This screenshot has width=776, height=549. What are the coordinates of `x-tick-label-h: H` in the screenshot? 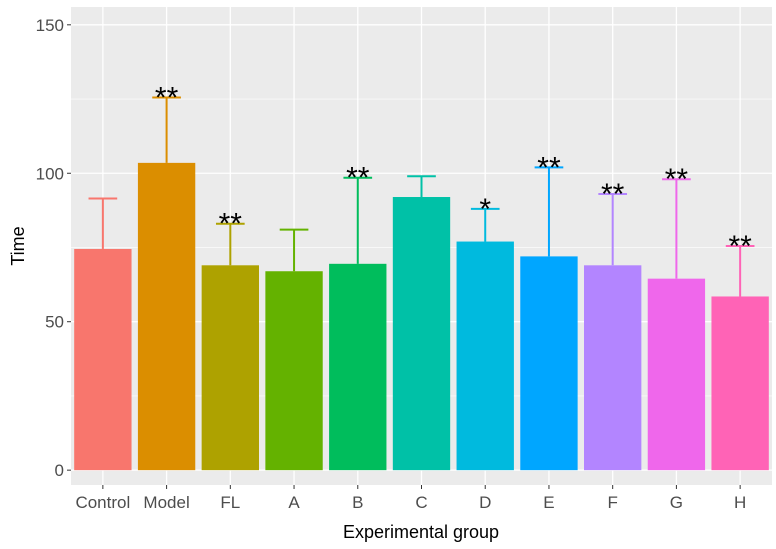 It's located at (740, 502).